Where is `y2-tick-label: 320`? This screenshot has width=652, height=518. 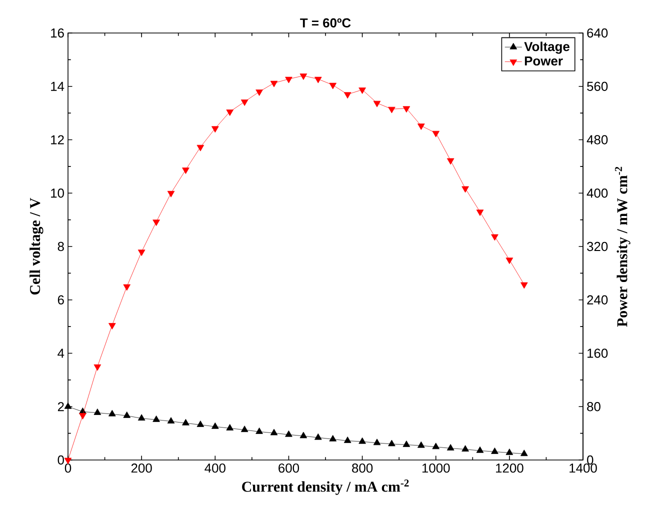 y2-tick-label: 320 is located at coordinates (597, 247).